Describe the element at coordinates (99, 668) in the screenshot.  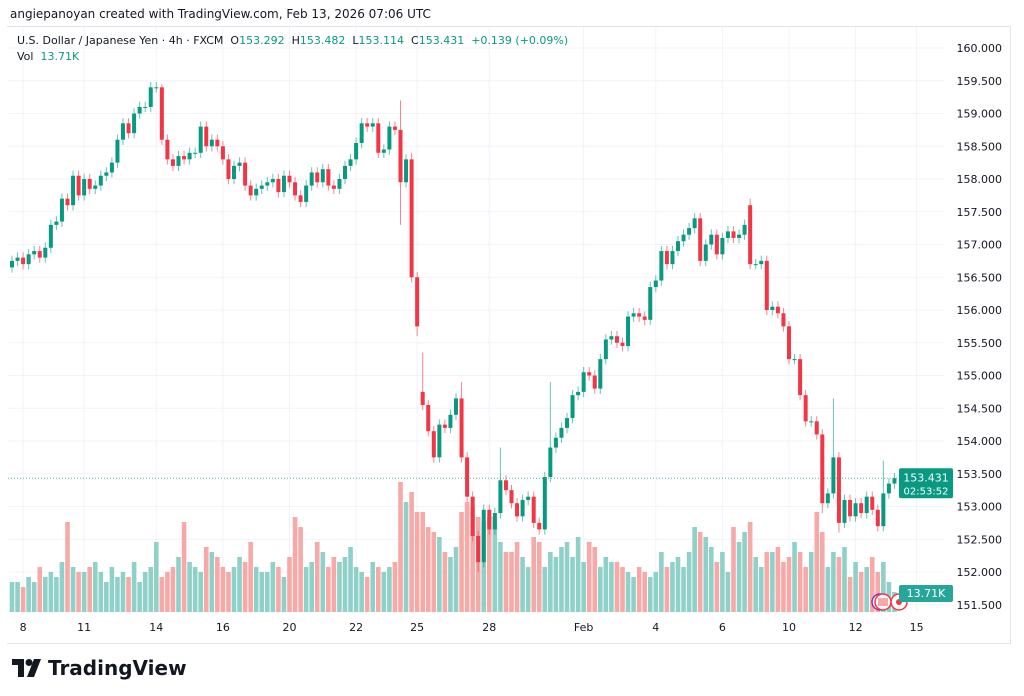
I see `tradingview-logo: TradingView` at that location.